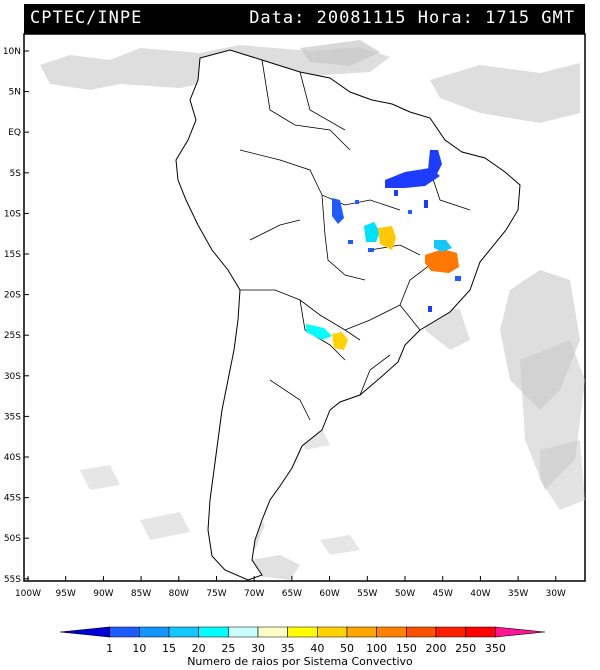 Image resolution: width=600 pixels, height=670 pixels. I want to click on lat-label: 35S, so click(12, 417).